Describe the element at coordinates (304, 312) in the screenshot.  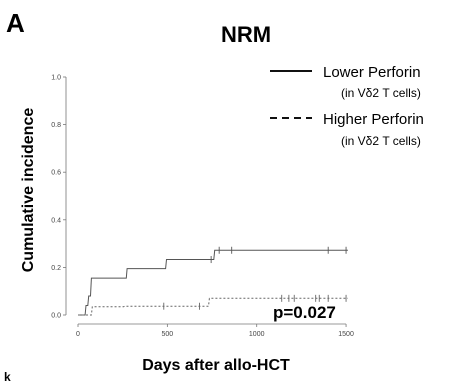
I see `p-value-annotation: p=0.027` at that location.